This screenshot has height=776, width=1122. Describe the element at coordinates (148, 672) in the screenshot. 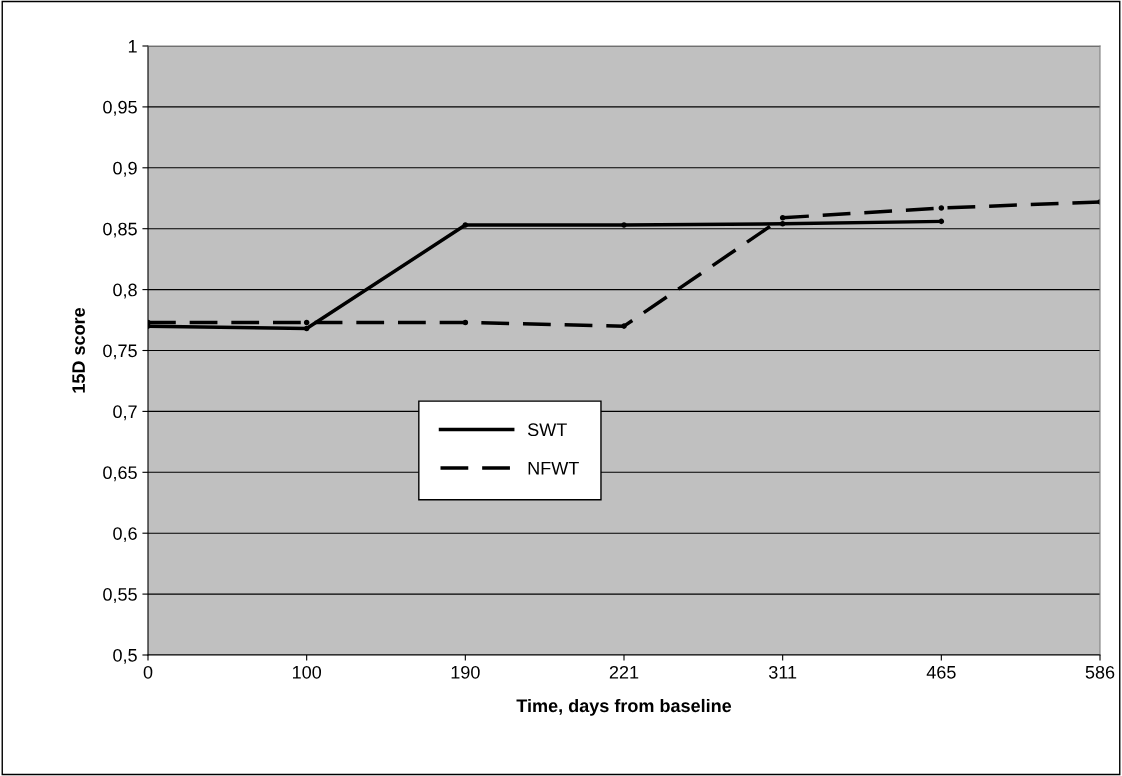

I see `x-tick-label: 0` at that location.